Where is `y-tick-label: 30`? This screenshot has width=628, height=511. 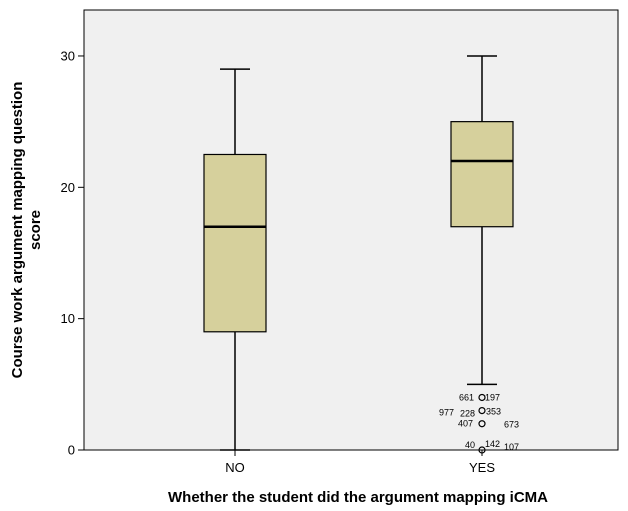
y-tick-label: 30 is located at coordinates (68, 55).